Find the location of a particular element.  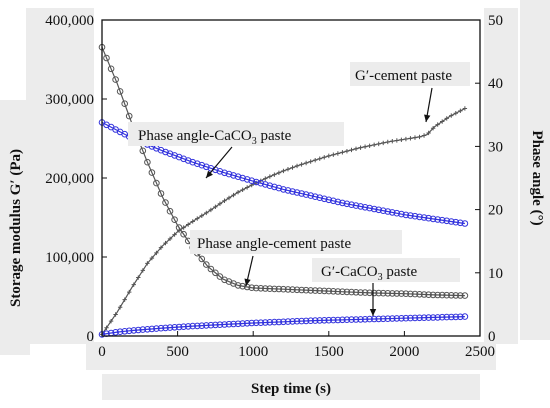

y-right-ticks-box is located at coordinates (501, 176).